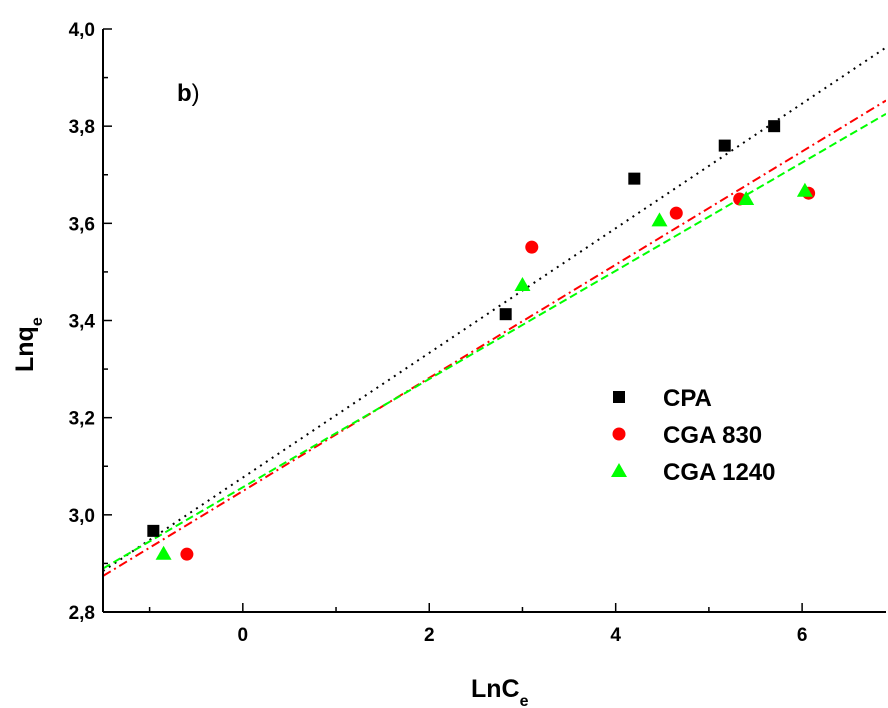 The width and height of the screenshot is (888, 708). Describe the element at coordinates (802, 635) in the screenshot. I see `x-tick-label: 6` at that location.